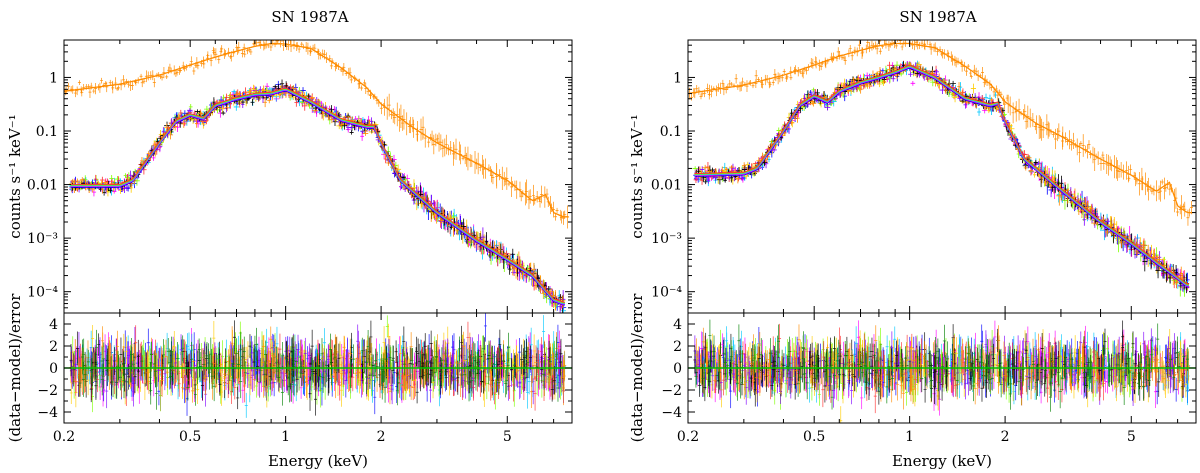  Describe the element at coordinates (285, 437) in the screenshot. I see `x-tick-label: 1` at that location.